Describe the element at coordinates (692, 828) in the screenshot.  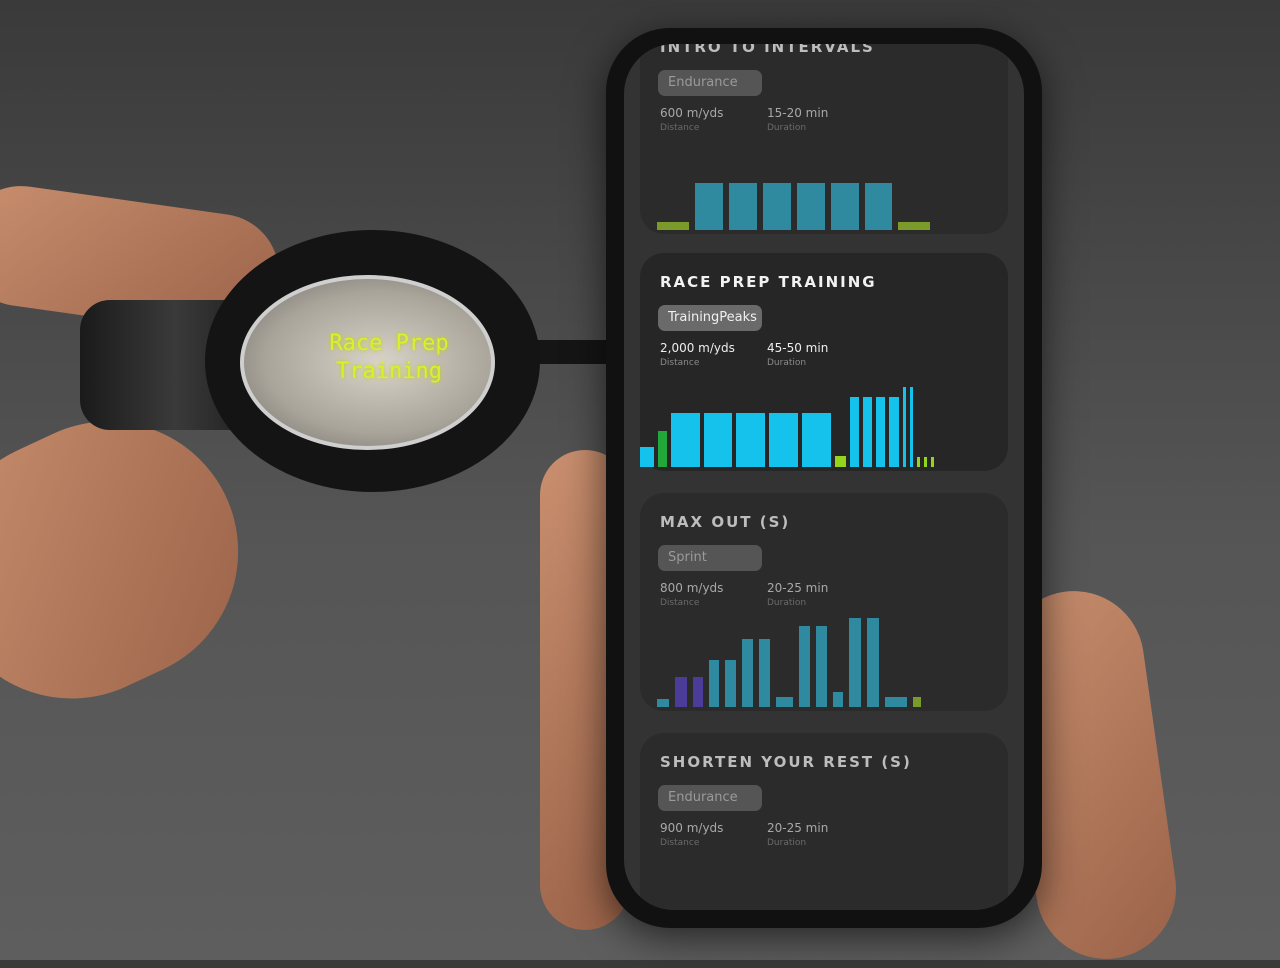
I see `distance-value: 900 m/yds` at that location.